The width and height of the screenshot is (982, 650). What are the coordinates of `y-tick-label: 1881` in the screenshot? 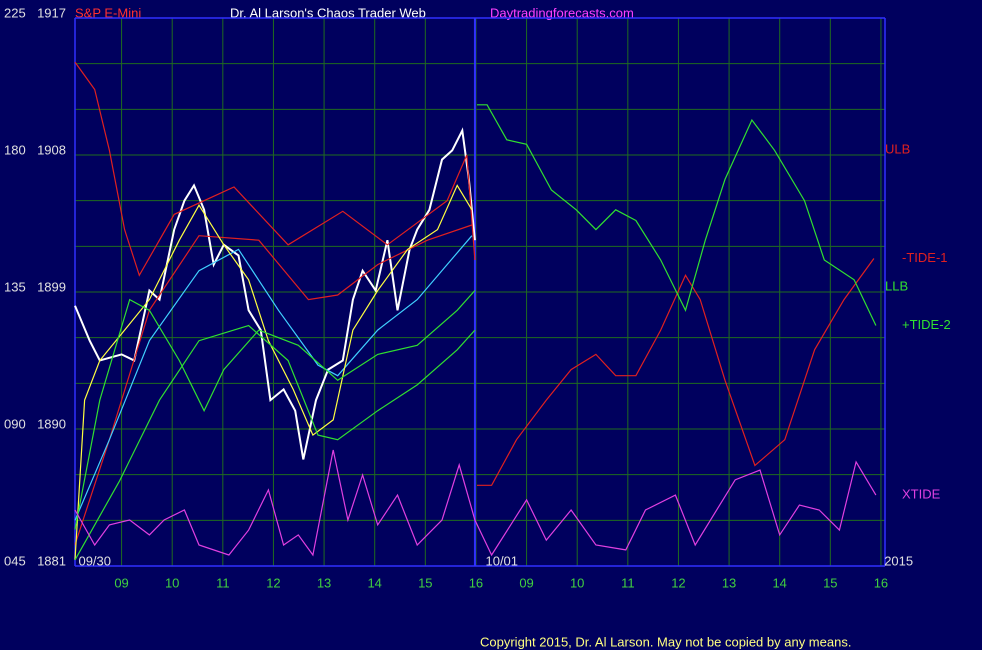 It's located at (51, 560).